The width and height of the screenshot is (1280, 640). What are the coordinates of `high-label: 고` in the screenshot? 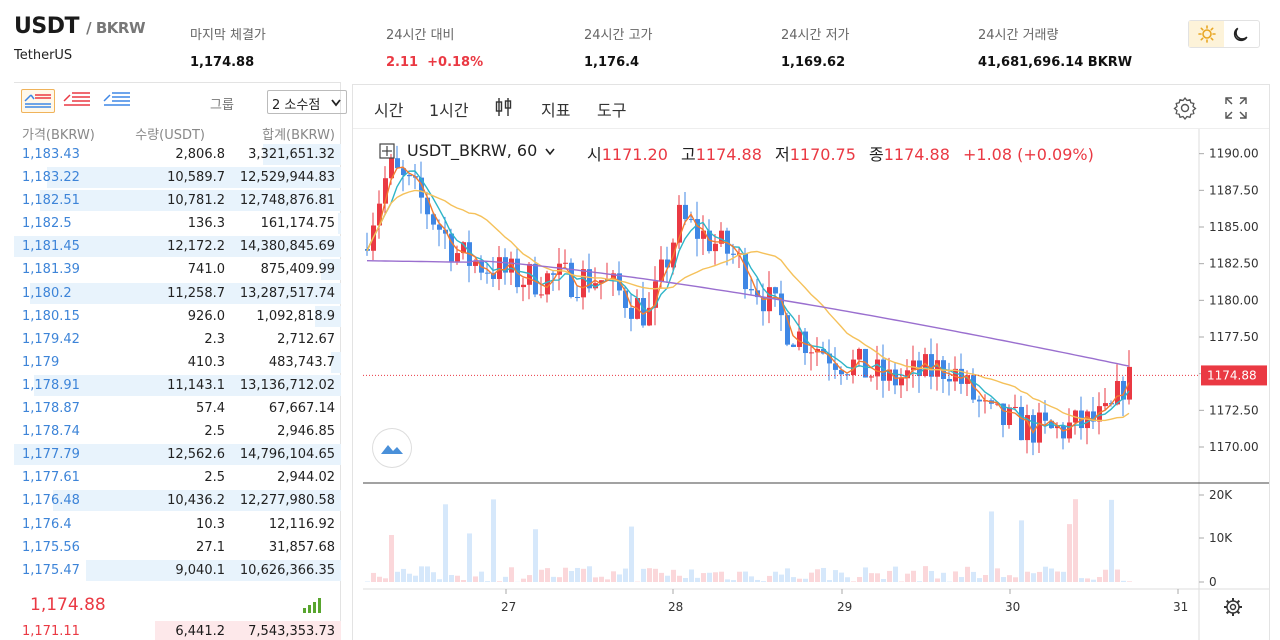 It's located at (688, 154).